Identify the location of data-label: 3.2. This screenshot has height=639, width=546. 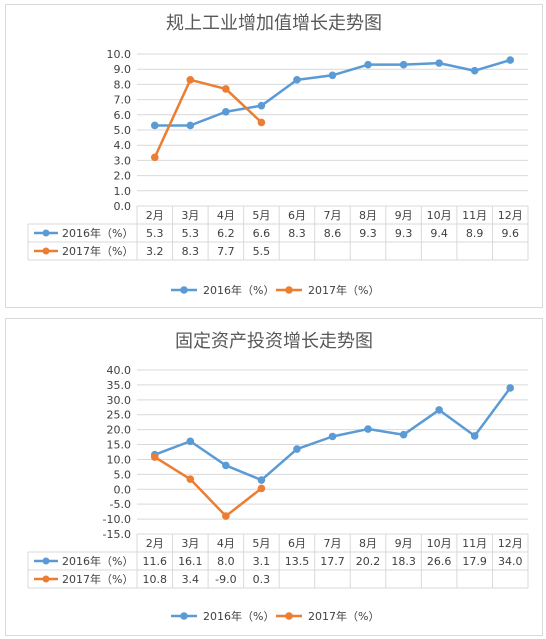
(155, 251).